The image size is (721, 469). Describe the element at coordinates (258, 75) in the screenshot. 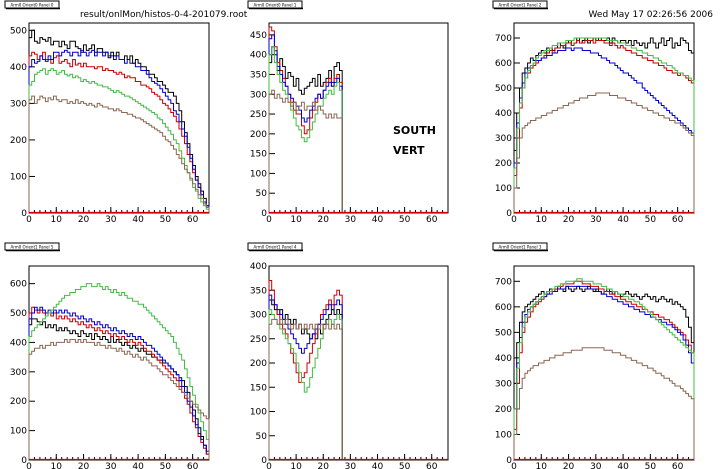

I see `y-tick-label: 350` at that location.